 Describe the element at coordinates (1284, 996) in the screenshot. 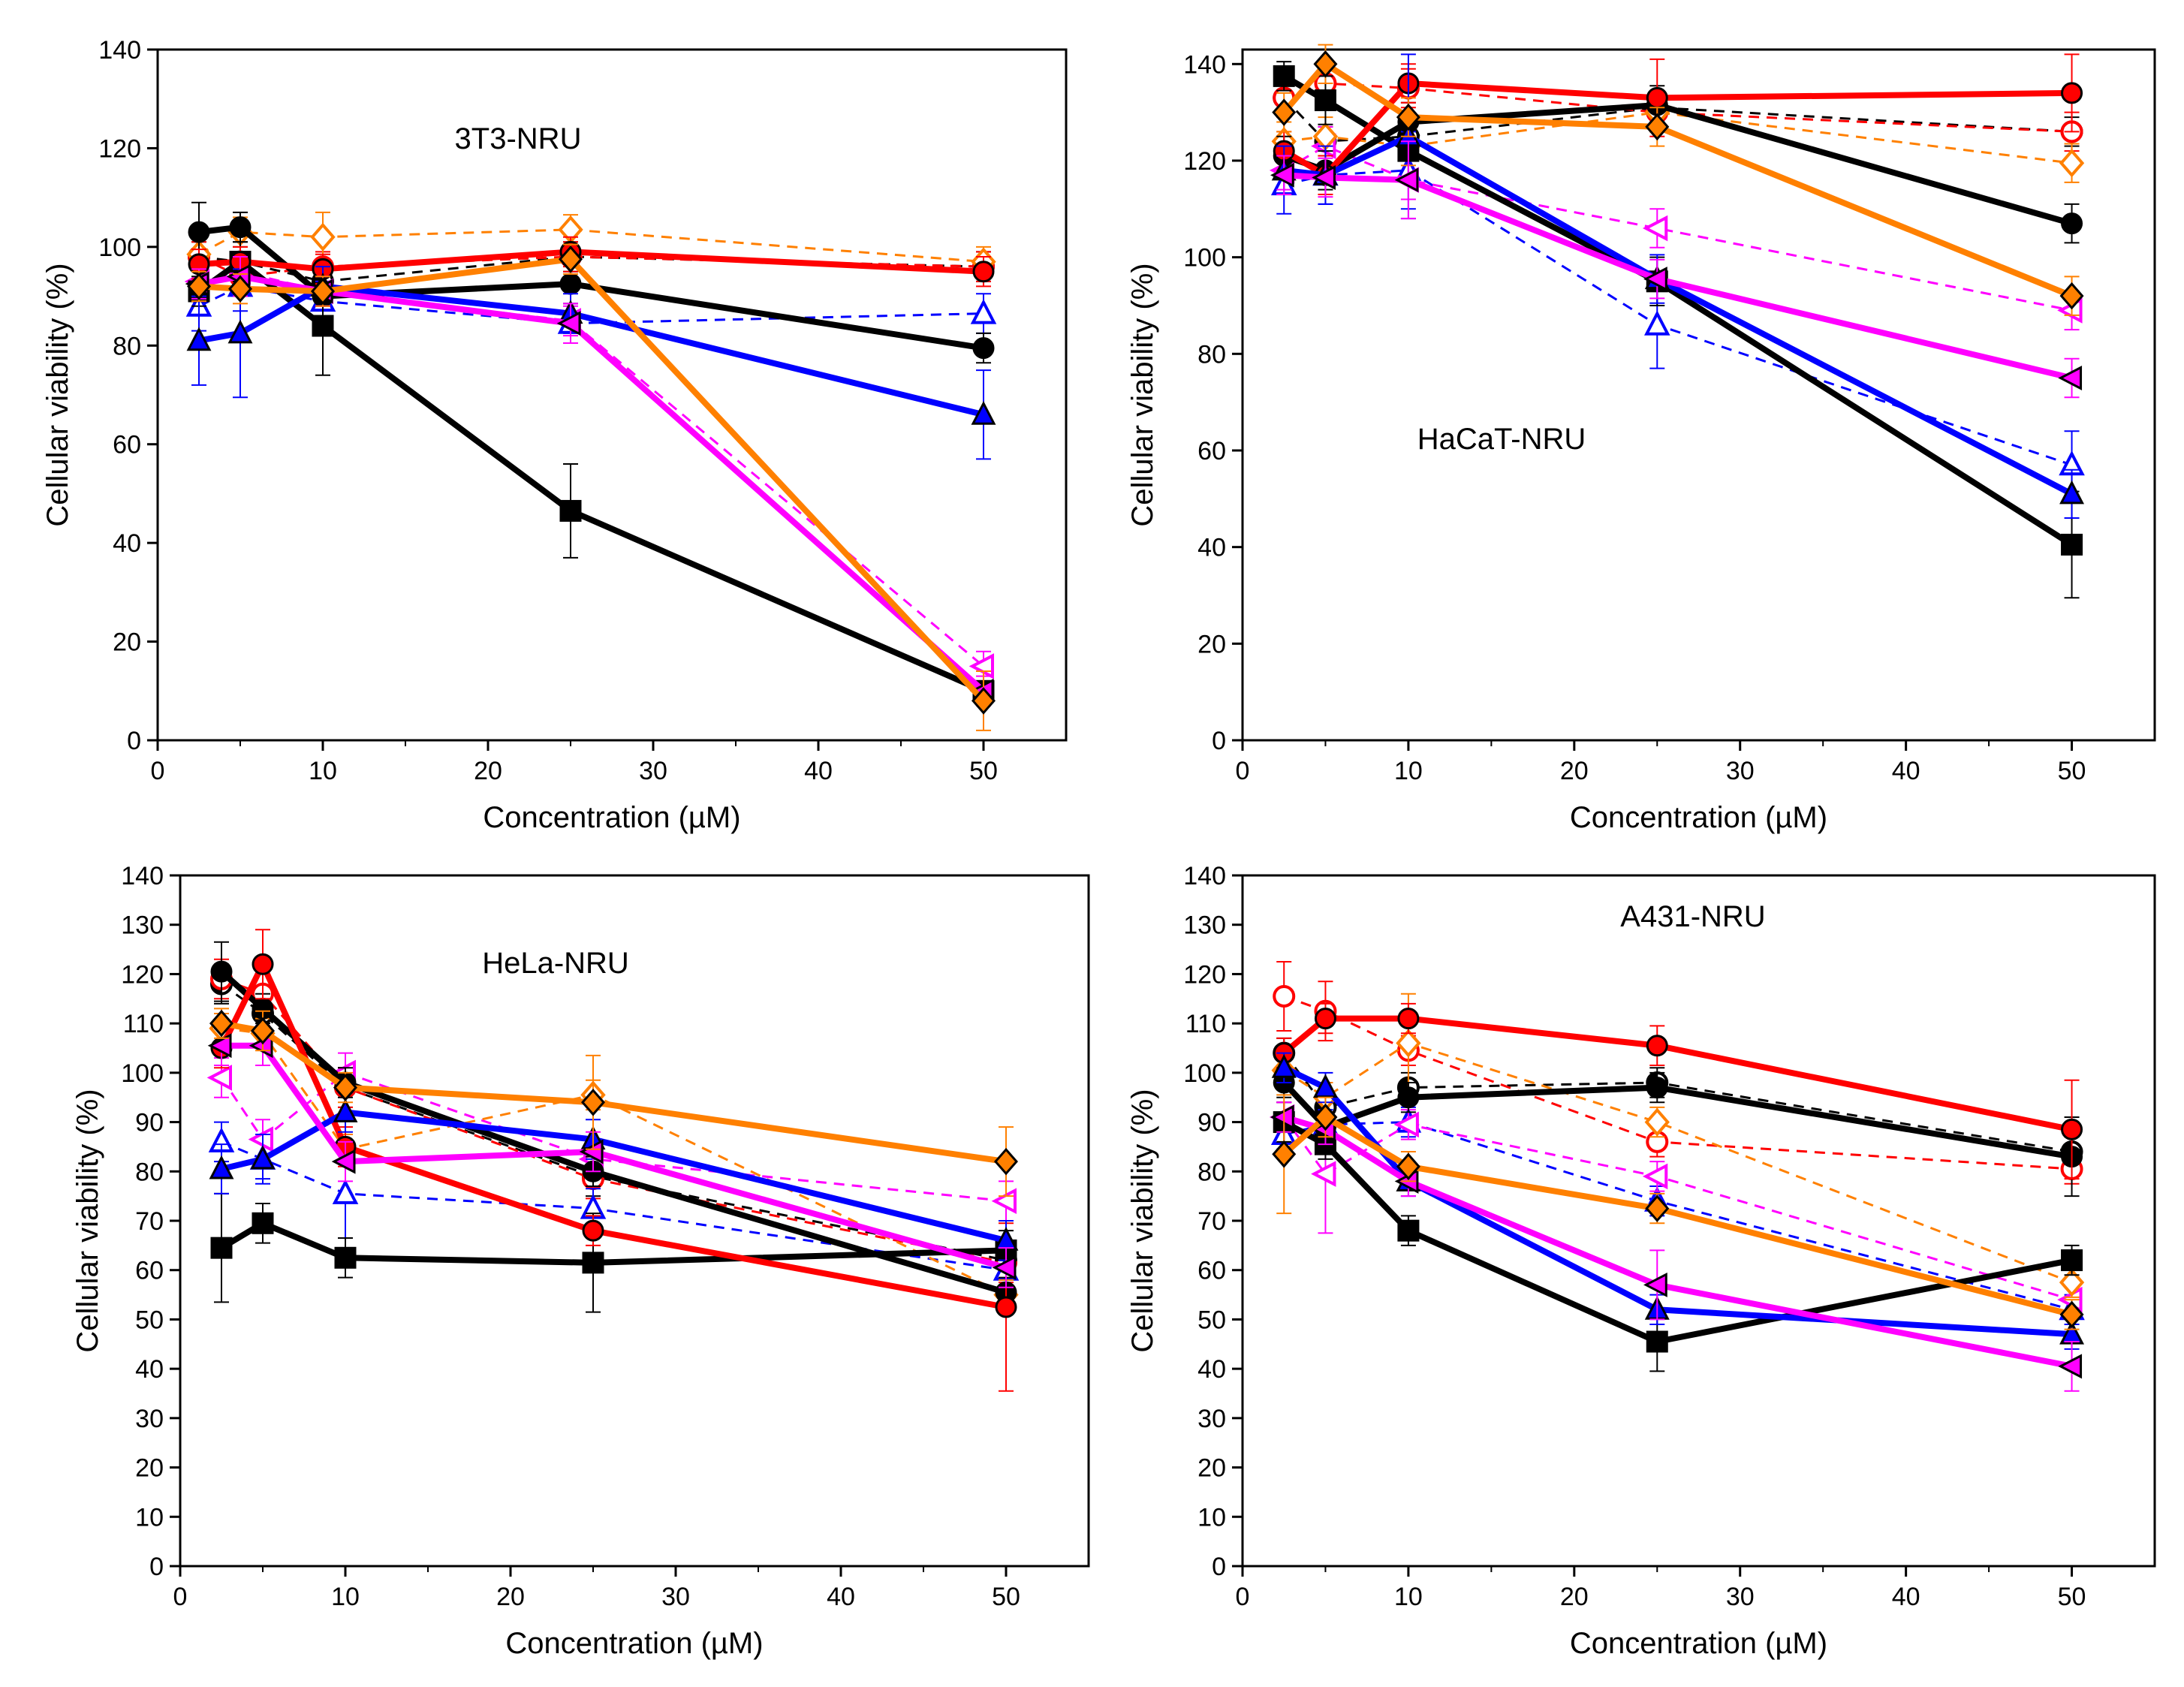

I see `data-point-red-circle-open` at that location.